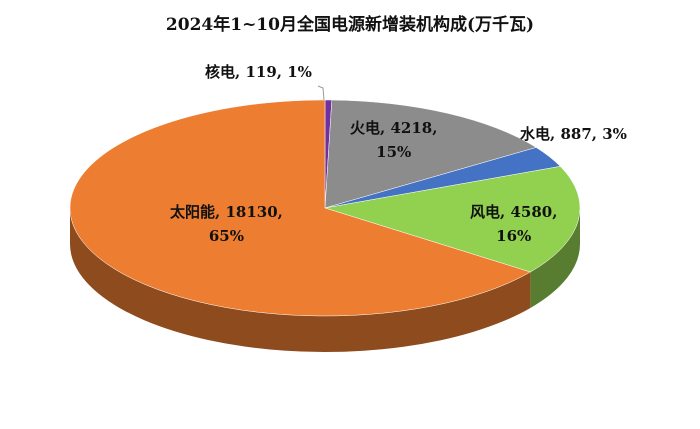  I want to click on label-solar: 太阳能, 18130, 65%, so click(226, 224).